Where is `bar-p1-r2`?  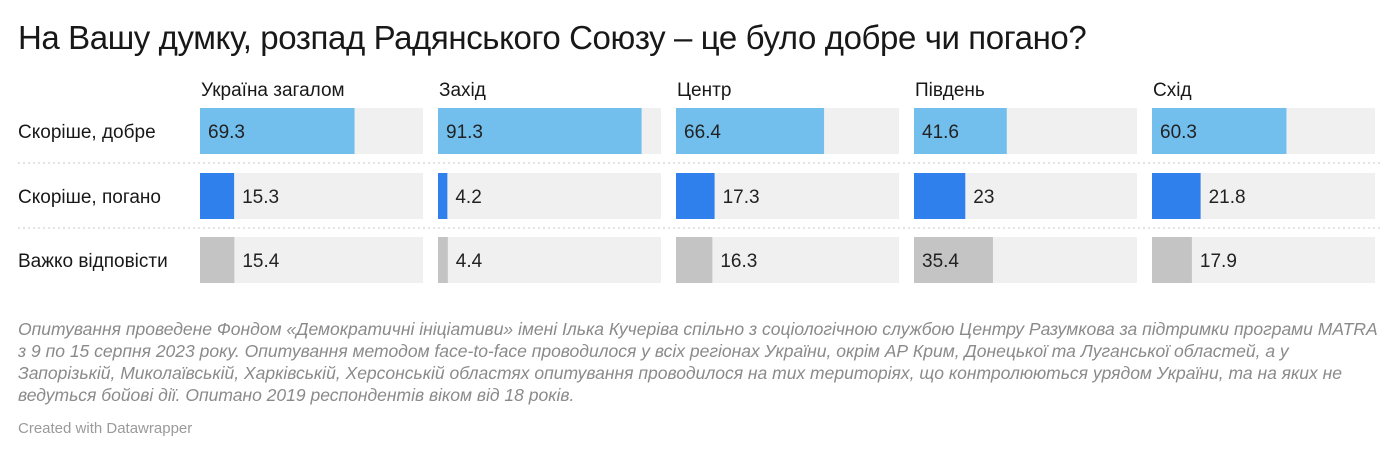 bar-p1-r2 is located at coordinates (217, 196).